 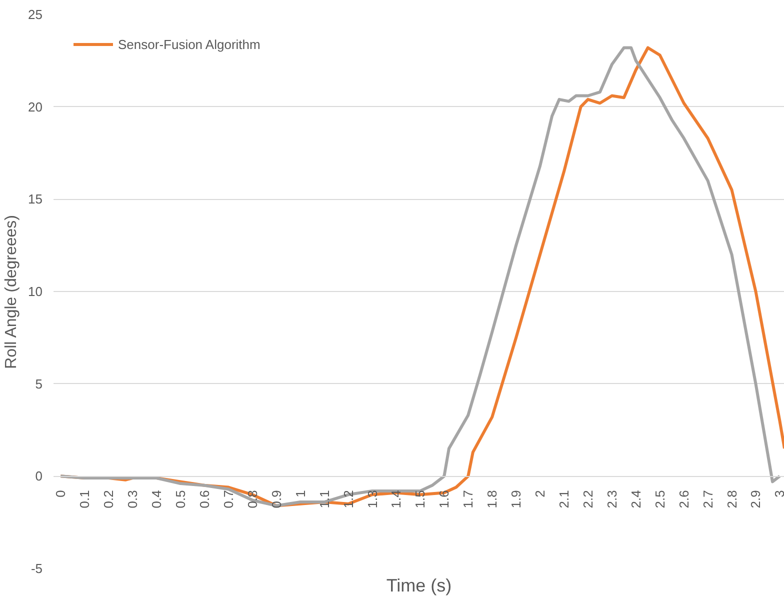 What do you see at coordinates (564, 499) in the screenshot?
I see `x-tick-label: 2.1` at bounding box center [564, 499].